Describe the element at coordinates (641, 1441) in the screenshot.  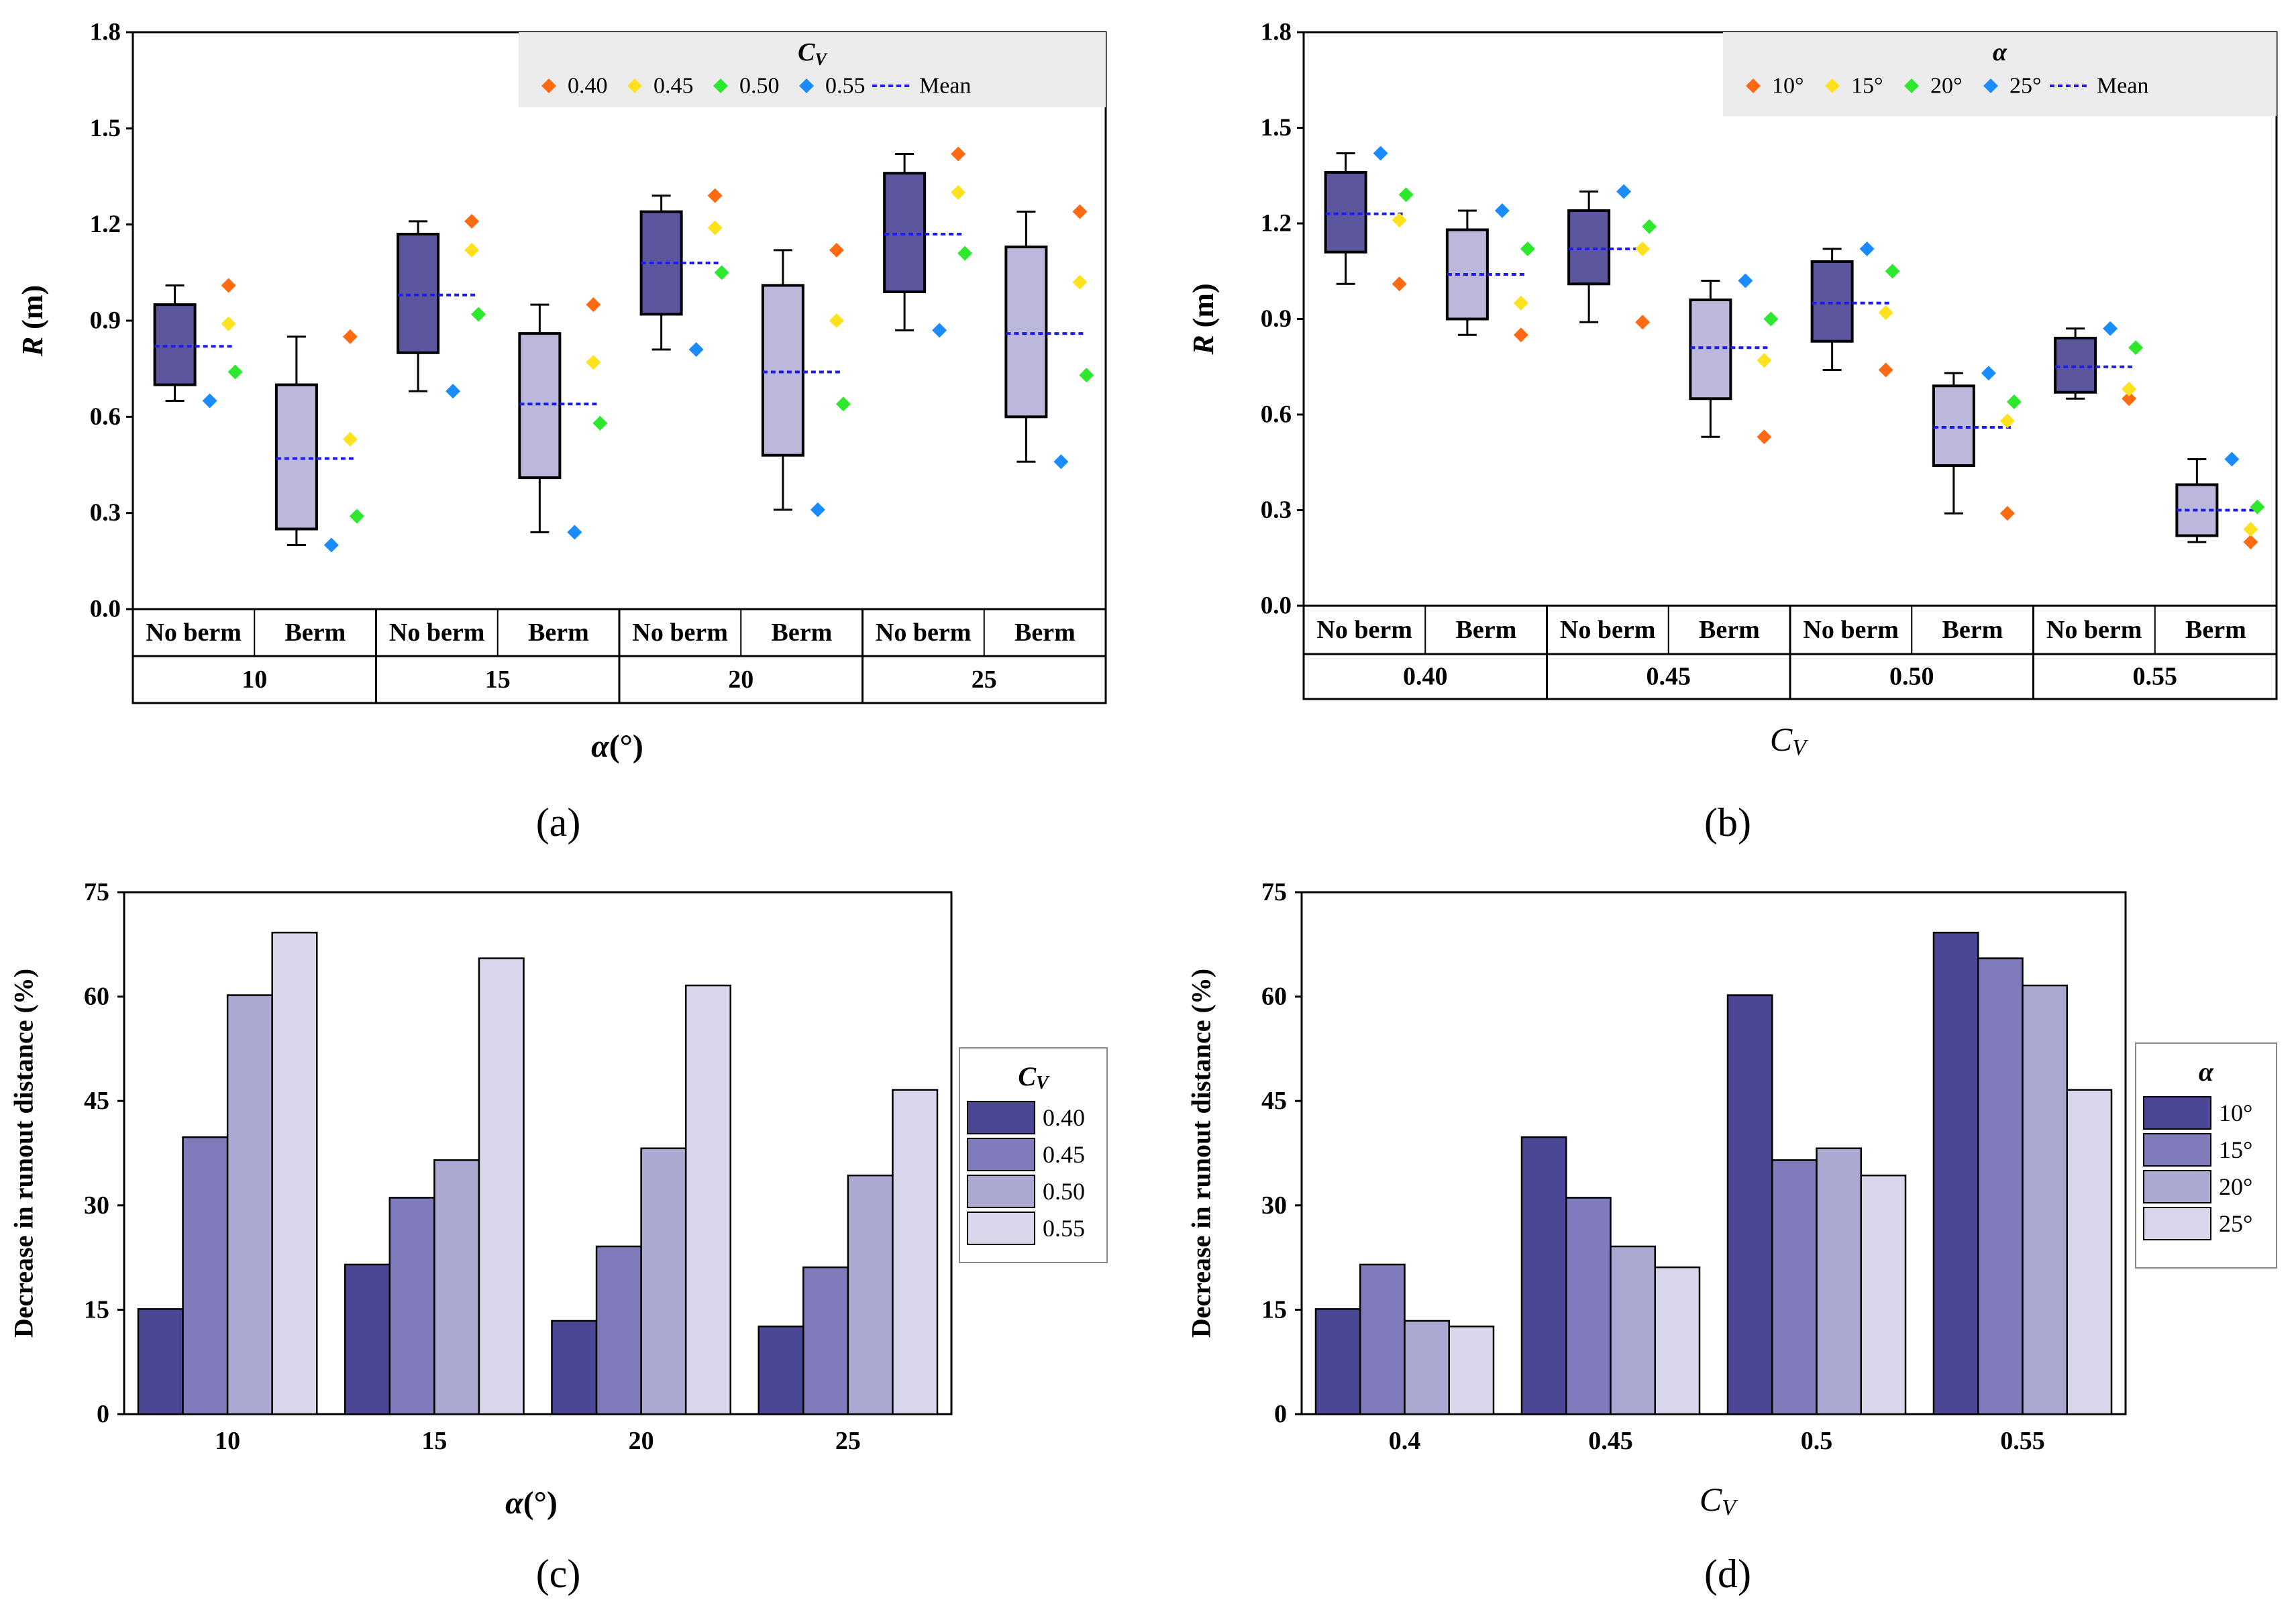
I see `x-tick-label: 20` at that location.